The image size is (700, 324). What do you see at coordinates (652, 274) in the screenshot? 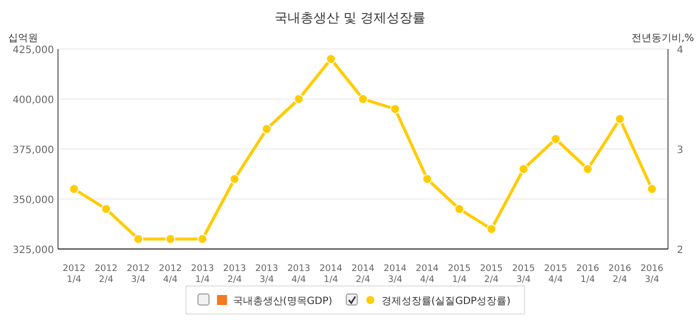
I see `x-tick-label: 2016 3/4` at bounding box center [652, 274].